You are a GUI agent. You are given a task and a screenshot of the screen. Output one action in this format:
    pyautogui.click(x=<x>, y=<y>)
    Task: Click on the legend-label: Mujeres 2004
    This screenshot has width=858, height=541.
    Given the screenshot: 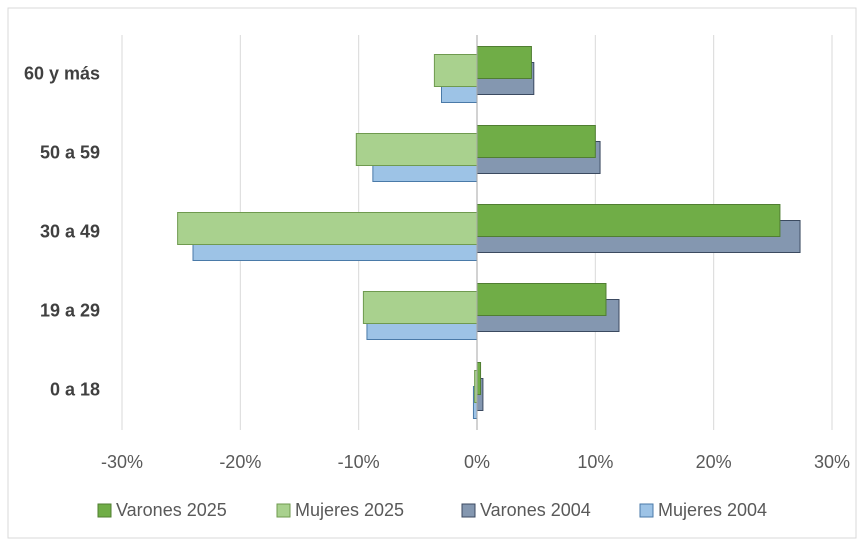 What is the action you would take?
    pyautogui.click(x=712, y=510)
    